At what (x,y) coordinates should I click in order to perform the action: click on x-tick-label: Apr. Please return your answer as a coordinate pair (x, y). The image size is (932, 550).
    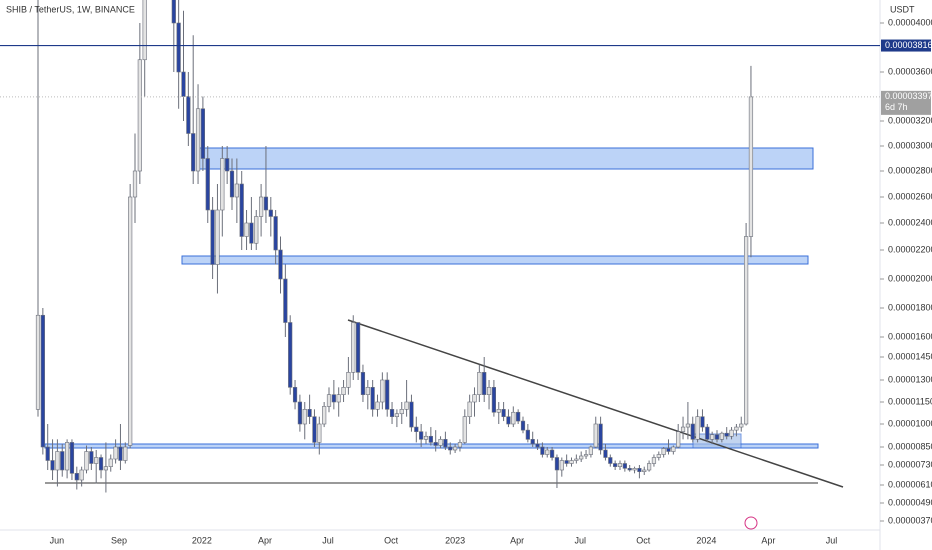
    Looking at the image, I should click on (517, 540).